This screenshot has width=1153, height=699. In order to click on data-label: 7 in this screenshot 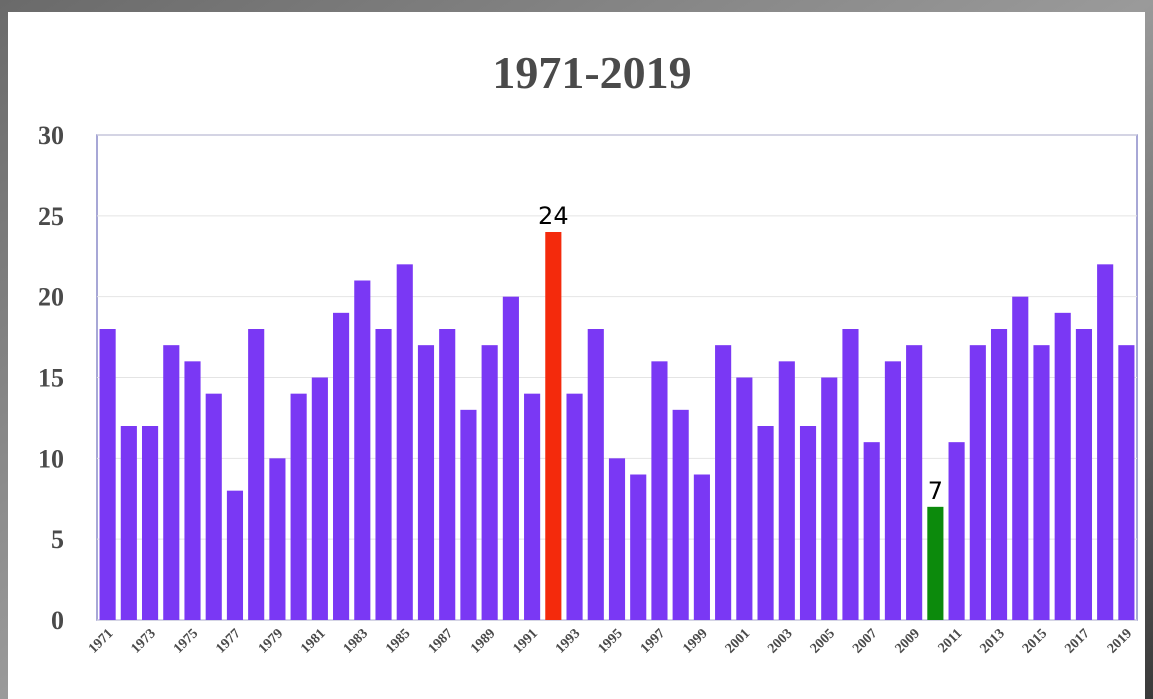, I will do `click(935, 491)`.